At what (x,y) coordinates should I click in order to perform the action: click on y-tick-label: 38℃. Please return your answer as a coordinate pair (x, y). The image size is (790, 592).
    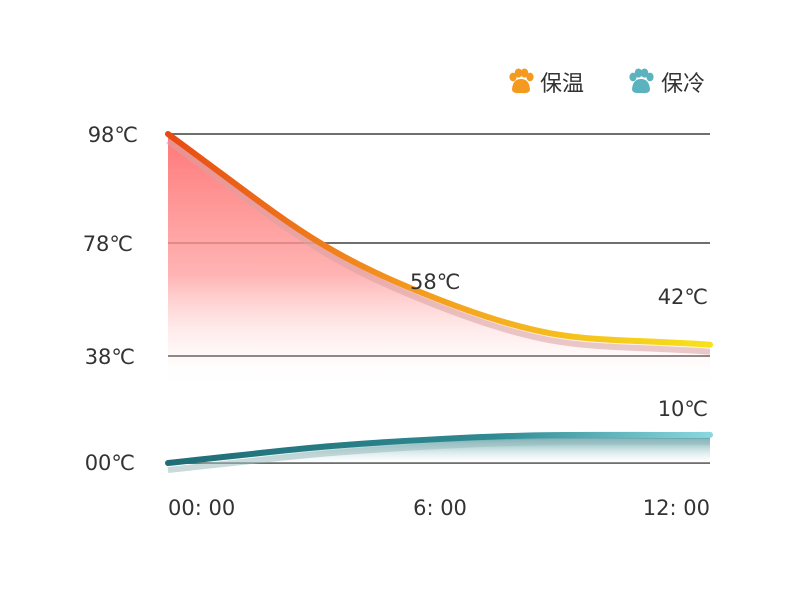
    Looking at the image, I should click on (110, 357).